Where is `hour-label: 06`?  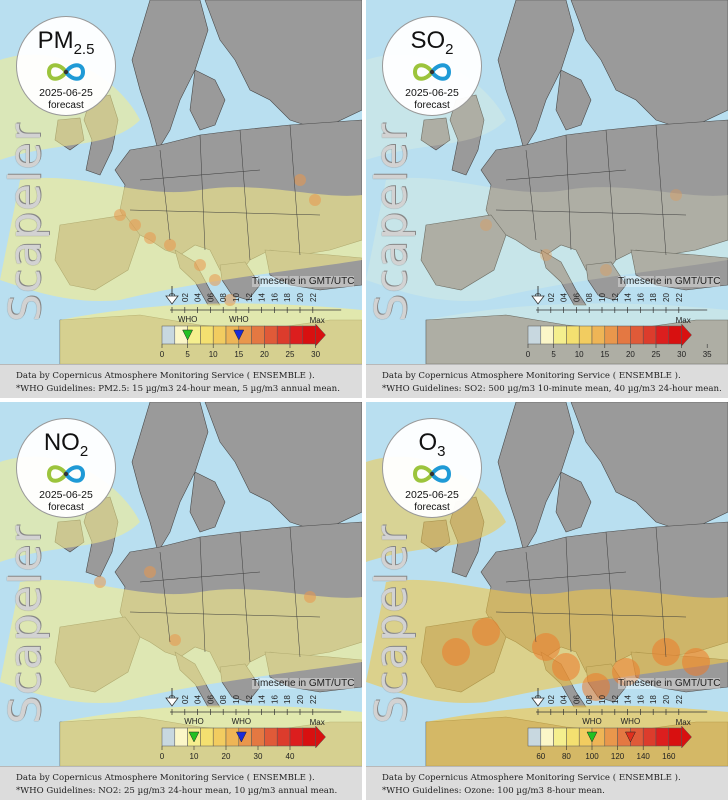 hour-label: 06 is located at coordinates (210, 297).